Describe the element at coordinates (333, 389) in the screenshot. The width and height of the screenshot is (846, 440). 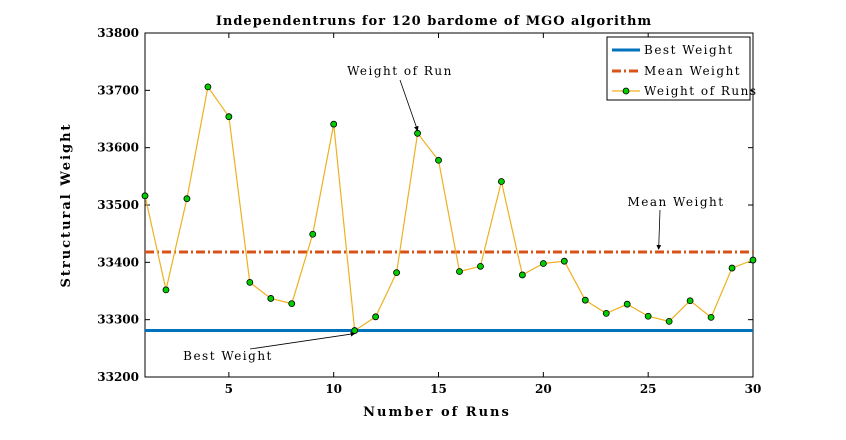
I see `x-tick-label: 10` at that location.